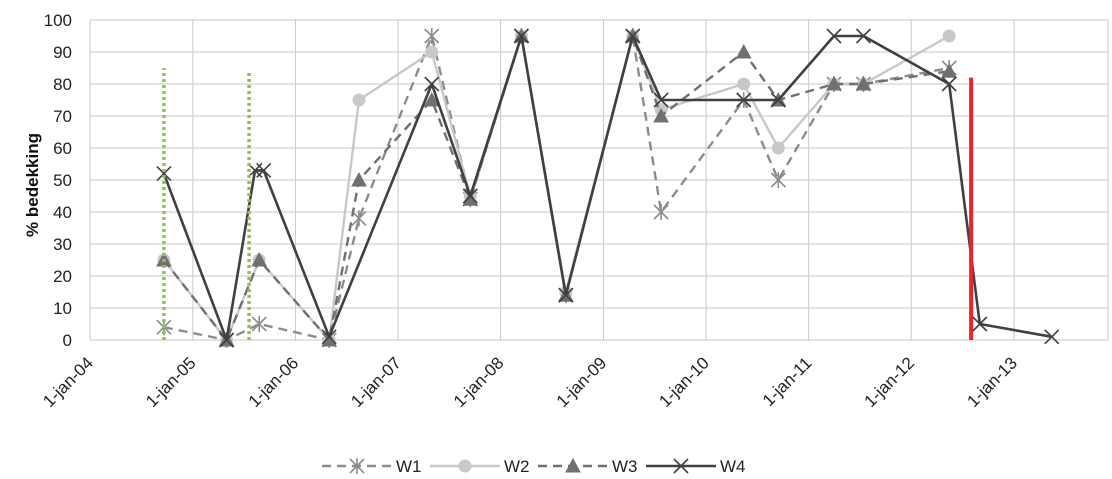 The image size is (1112, 479). What do you see at coordinates (465, 466) in the screenshot?
I see `legend-marker-w2` at bounding box center [465, 466].